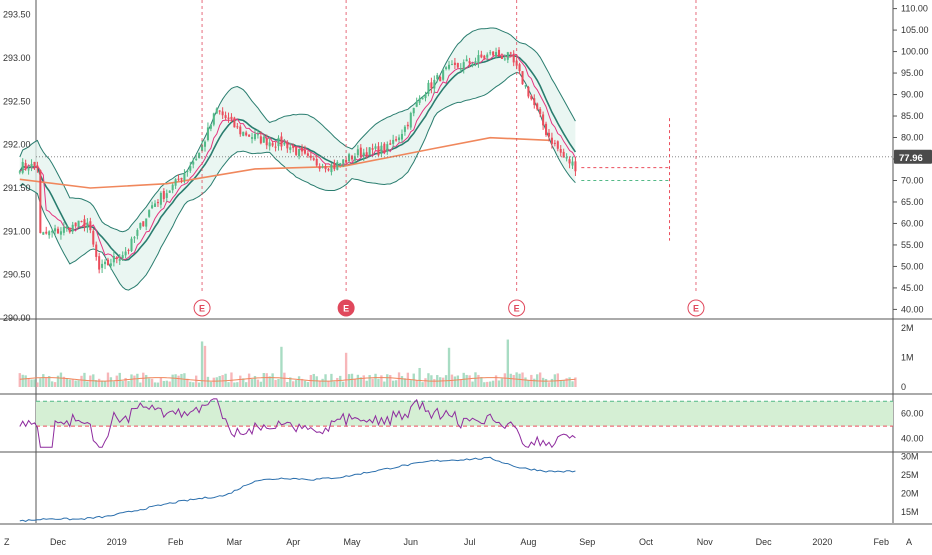  Describe the element at coordinates (17, 15) in the screenshot. I see `left-axis-tick-label: 293.50` at that location.